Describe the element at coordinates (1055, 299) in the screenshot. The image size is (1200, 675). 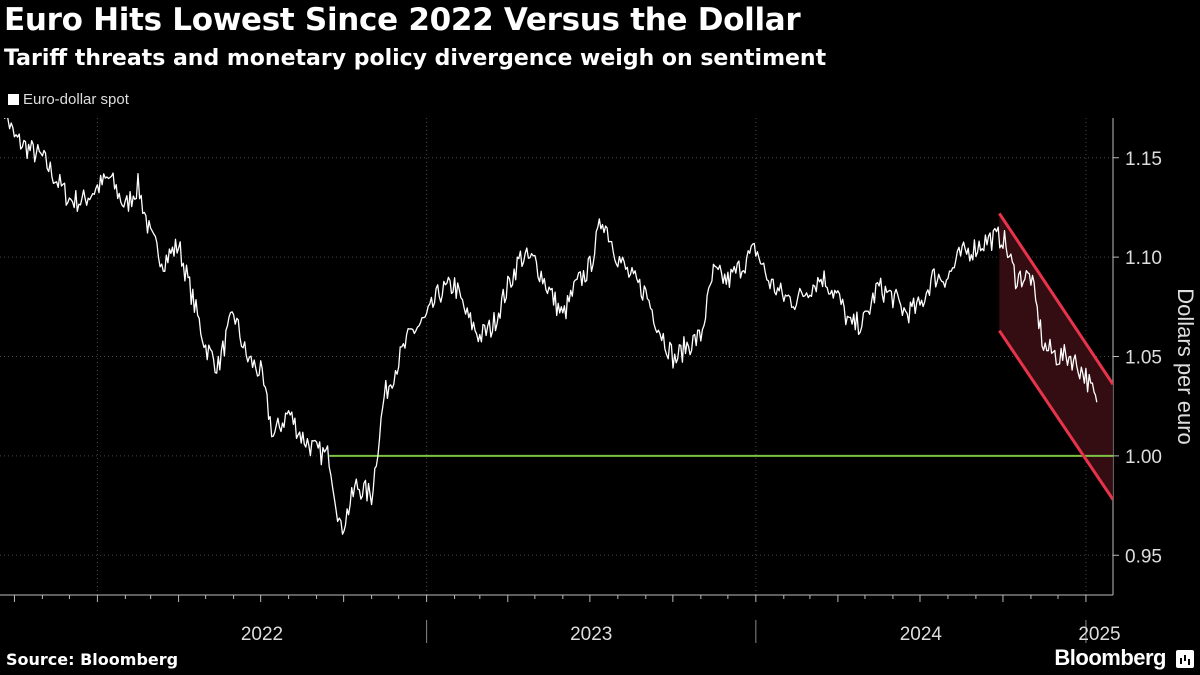
I see `channel-upper-line` at that location.